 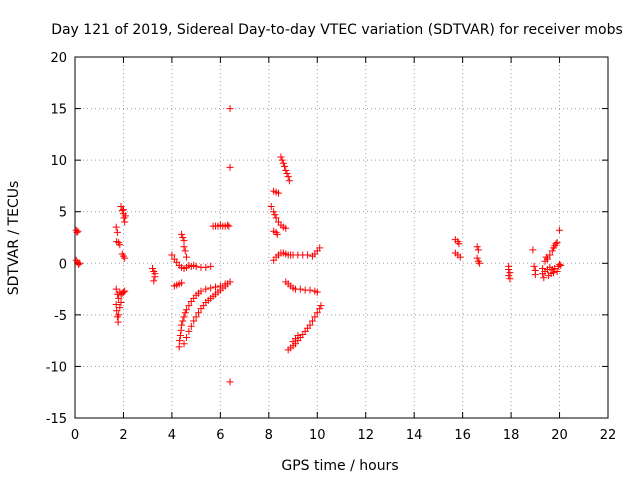 What do you see at coordinates (56, 419) in the screenshot?
I see `y-tick-label: -15` at bounding box center [56, 419].